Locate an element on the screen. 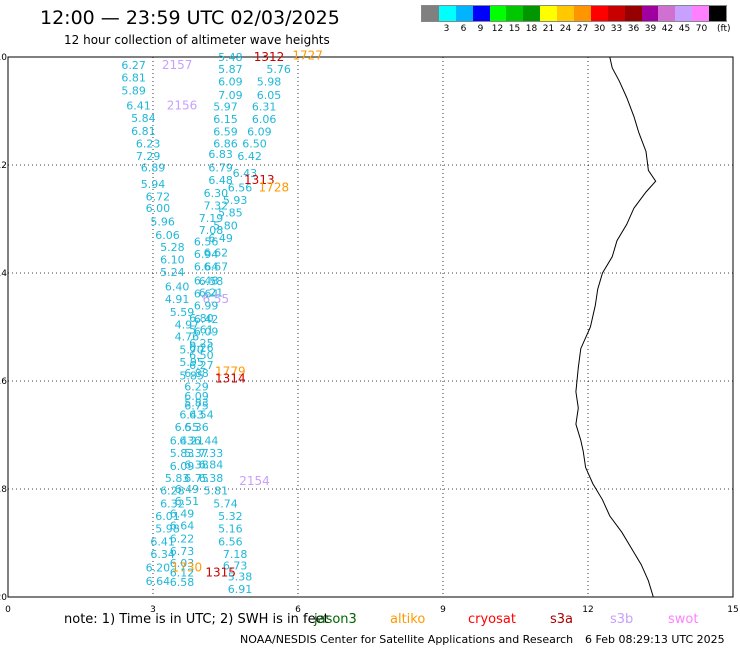 The width and height of the screenshot is (740, 650). wave-height-label: 7.33 is located at coordinates (211, 453).